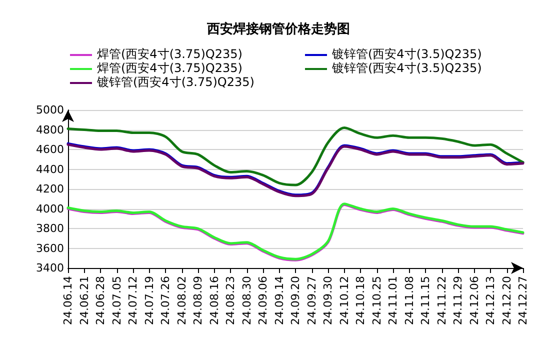 The image size is (557, 357). I want to click on x-tick-label: 24.10.12, so click(344, 300).